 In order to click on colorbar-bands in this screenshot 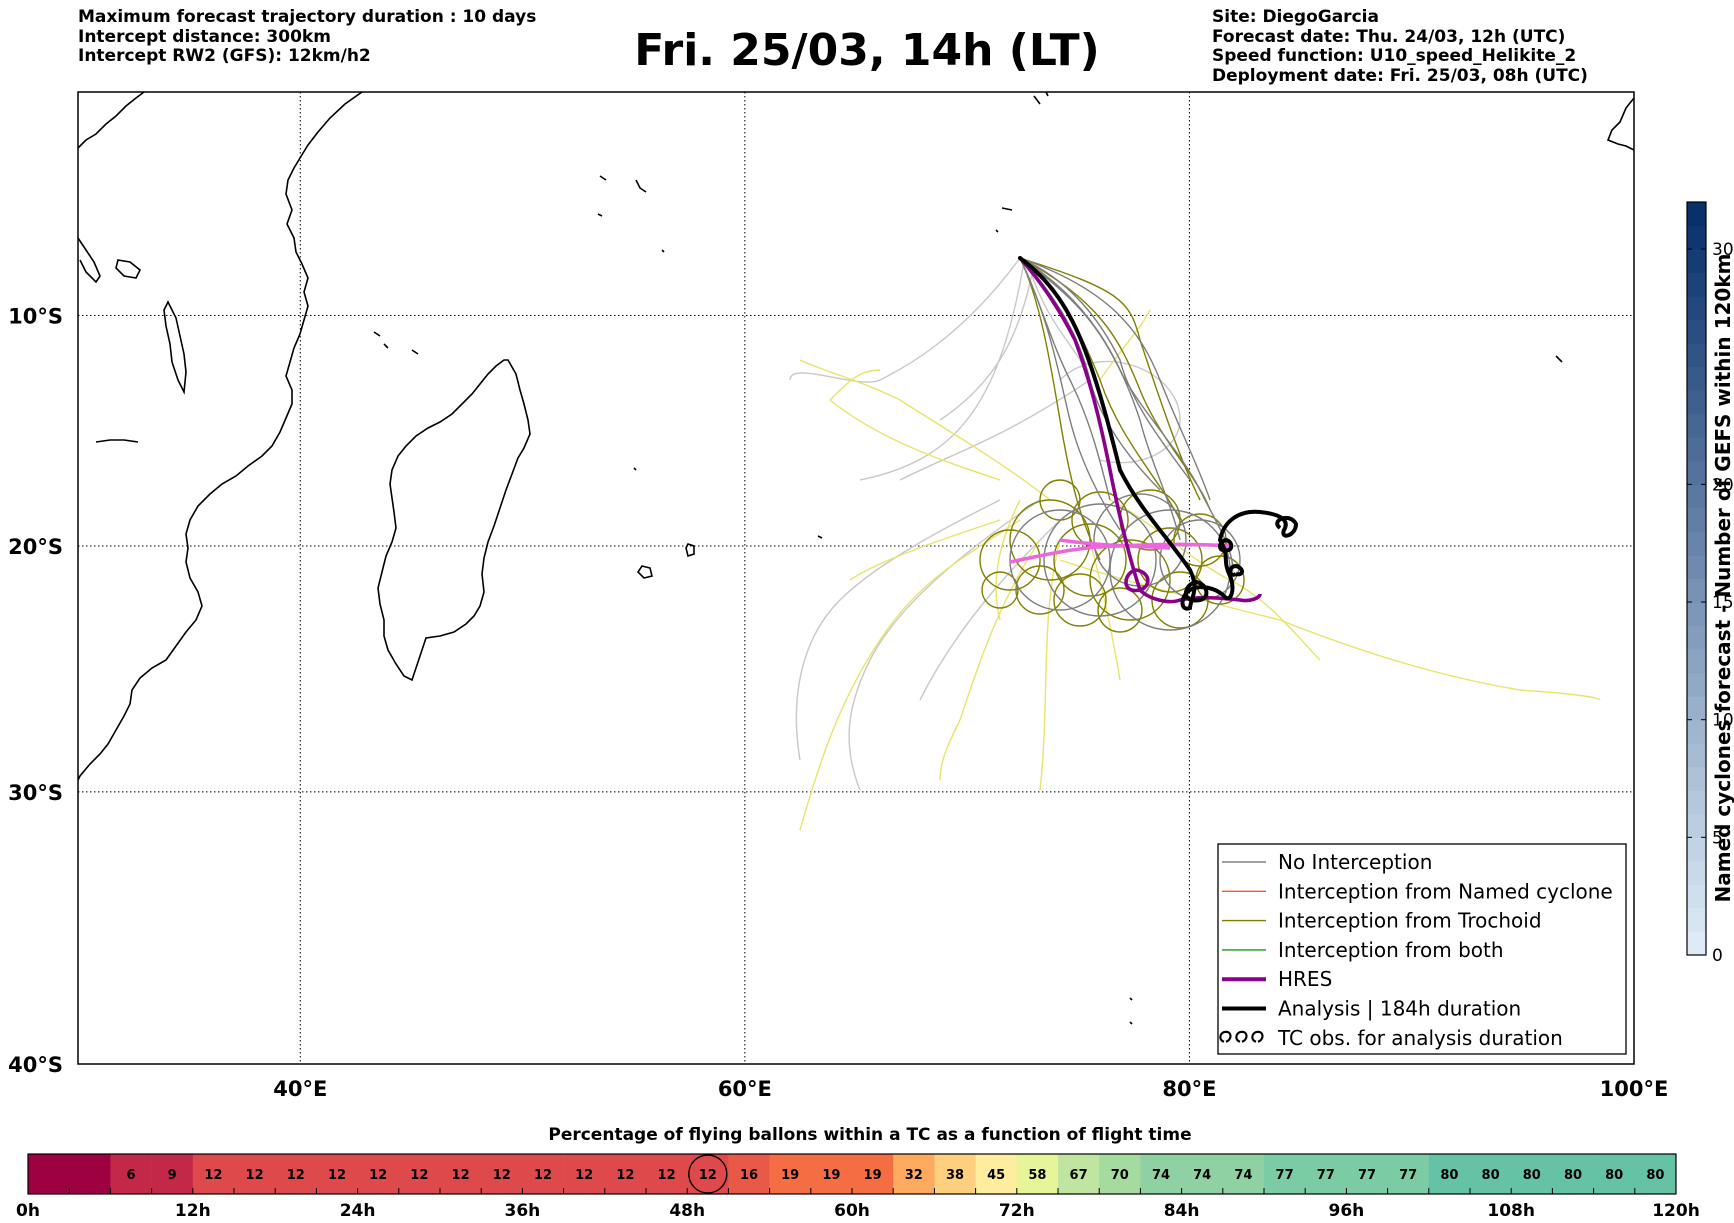, I will do `click(1696, 579)`.